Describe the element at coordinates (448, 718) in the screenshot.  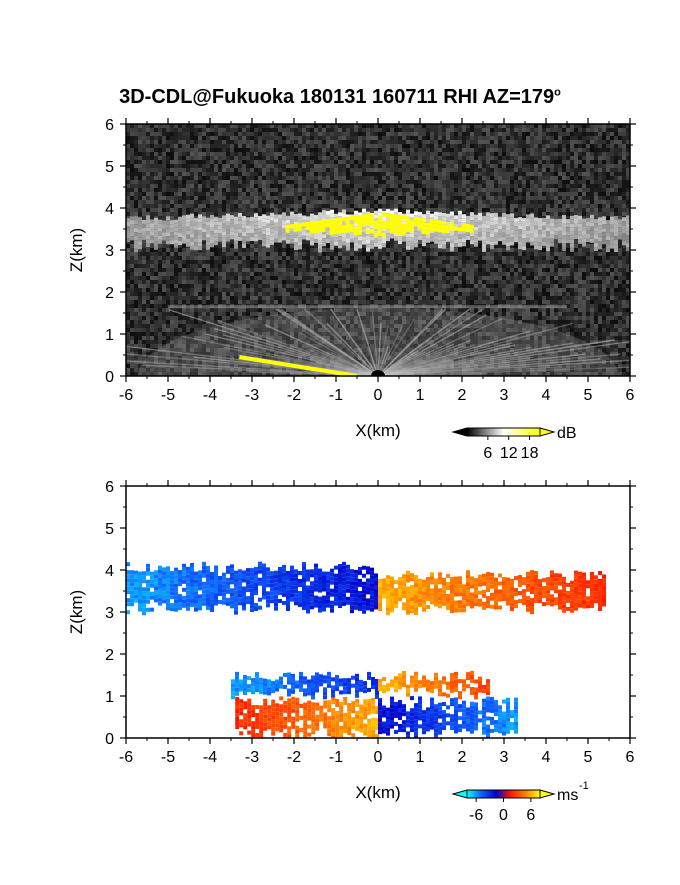
I see `feature-lower-layer-east` at that location.